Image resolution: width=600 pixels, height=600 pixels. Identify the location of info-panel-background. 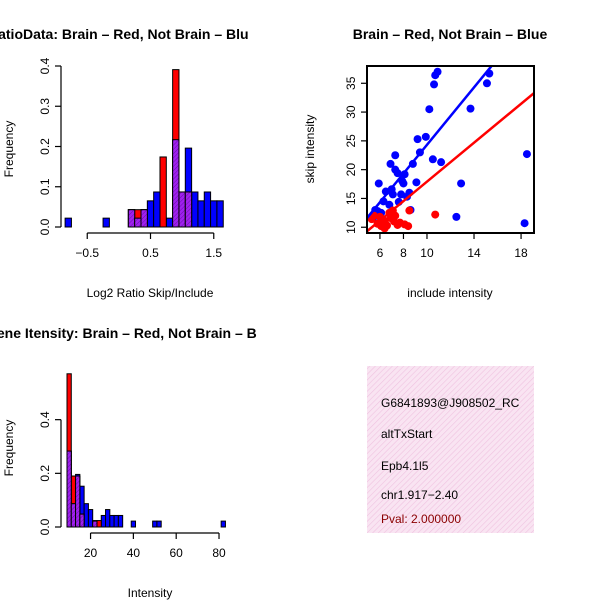
(450, 449).